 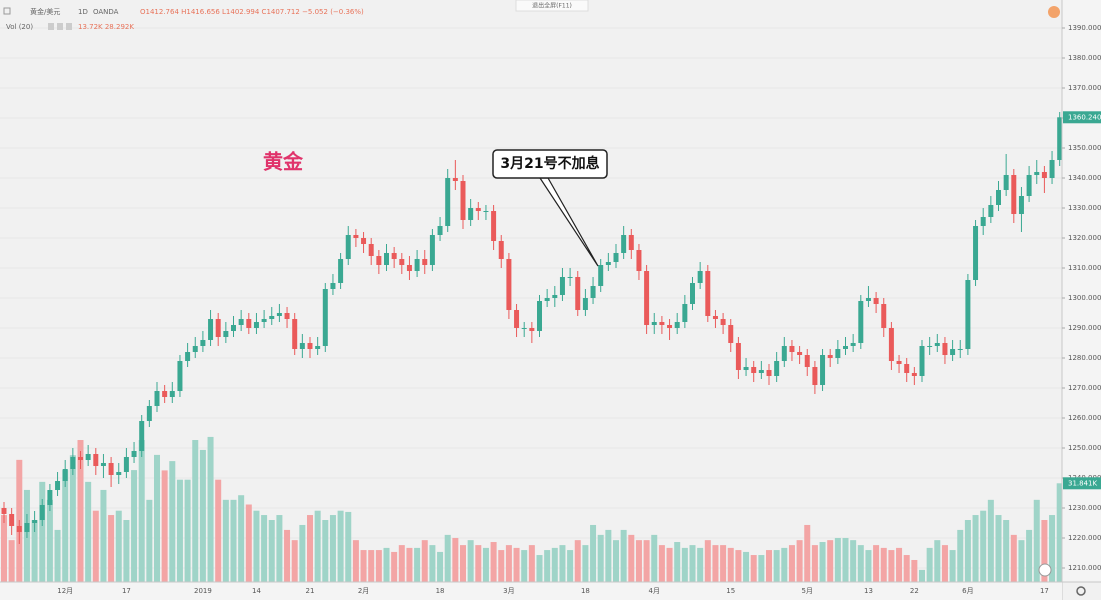 What do you see at coordinates (1084, 388) in the screenshot?
I see `y-tick-label: 1270.000` at bounding box center [1084, 388].